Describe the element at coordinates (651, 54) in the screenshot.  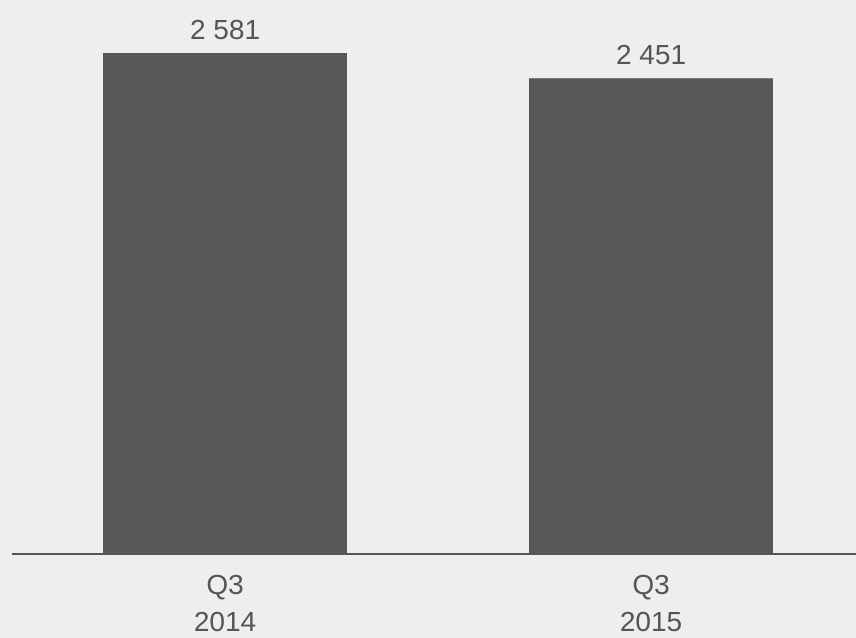
I see `data-label-1: 2 451` at that location.